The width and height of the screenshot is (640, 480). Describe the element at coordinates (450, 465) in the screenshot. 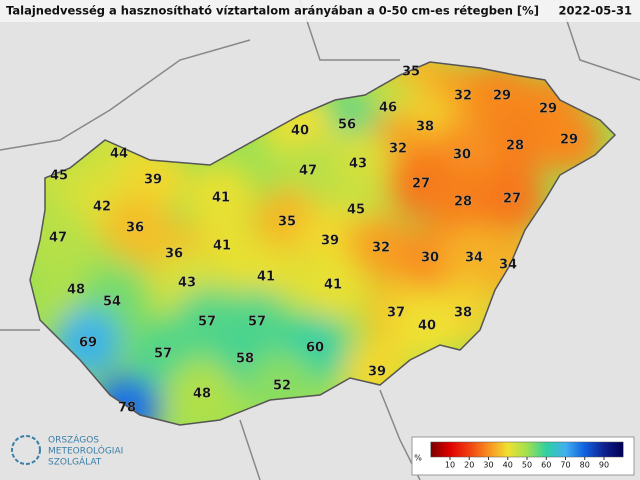

I see `legend-tick-label: 10` at that location.